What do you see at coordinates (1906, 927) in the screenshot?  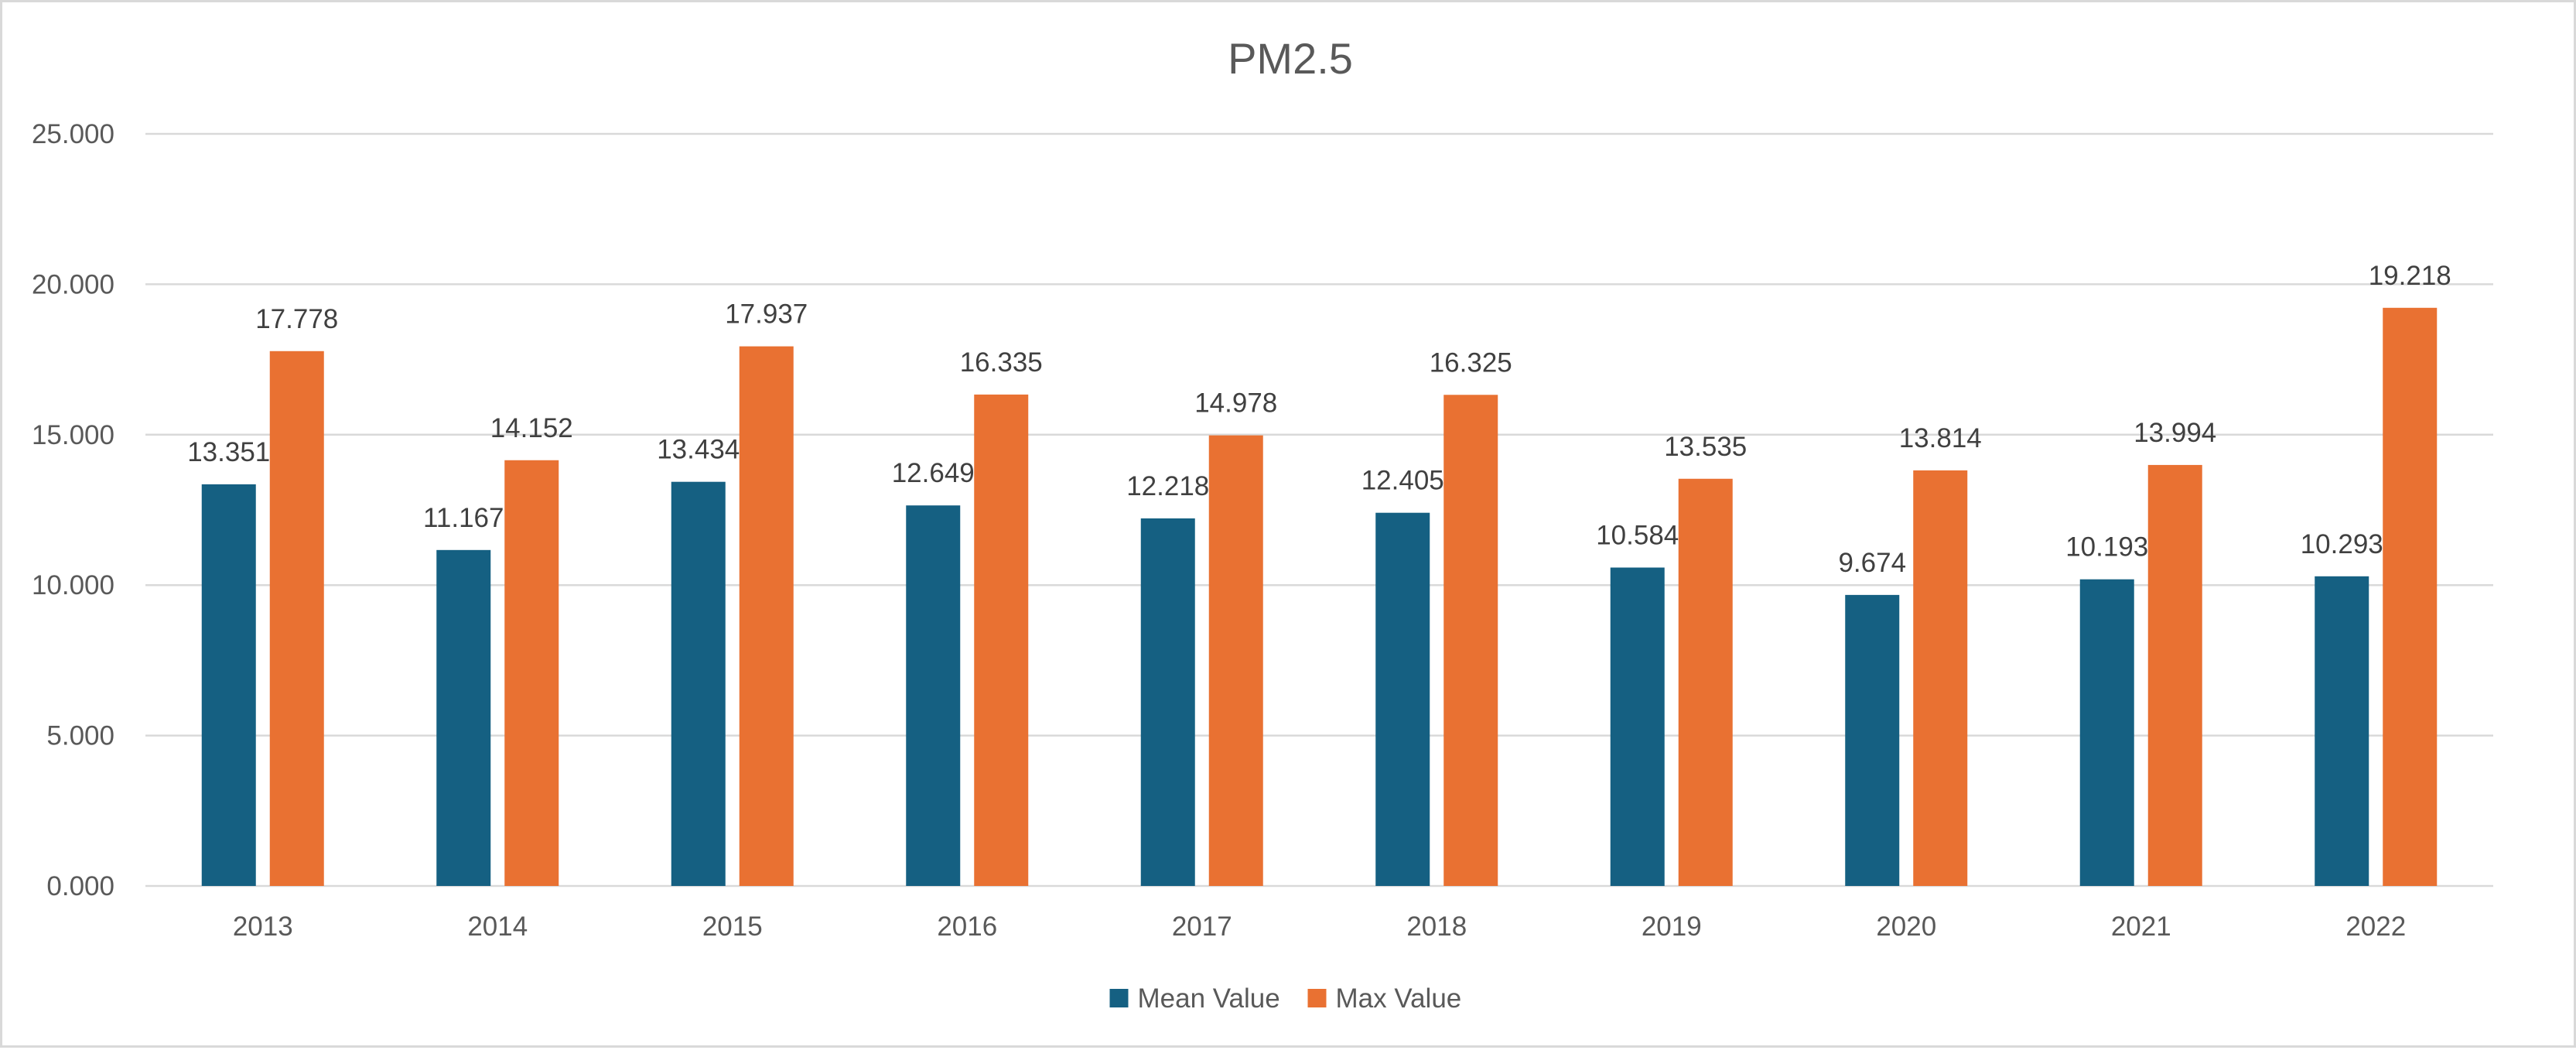 I see `x-tick-label: 2020` at bounding box center [1906, 927].